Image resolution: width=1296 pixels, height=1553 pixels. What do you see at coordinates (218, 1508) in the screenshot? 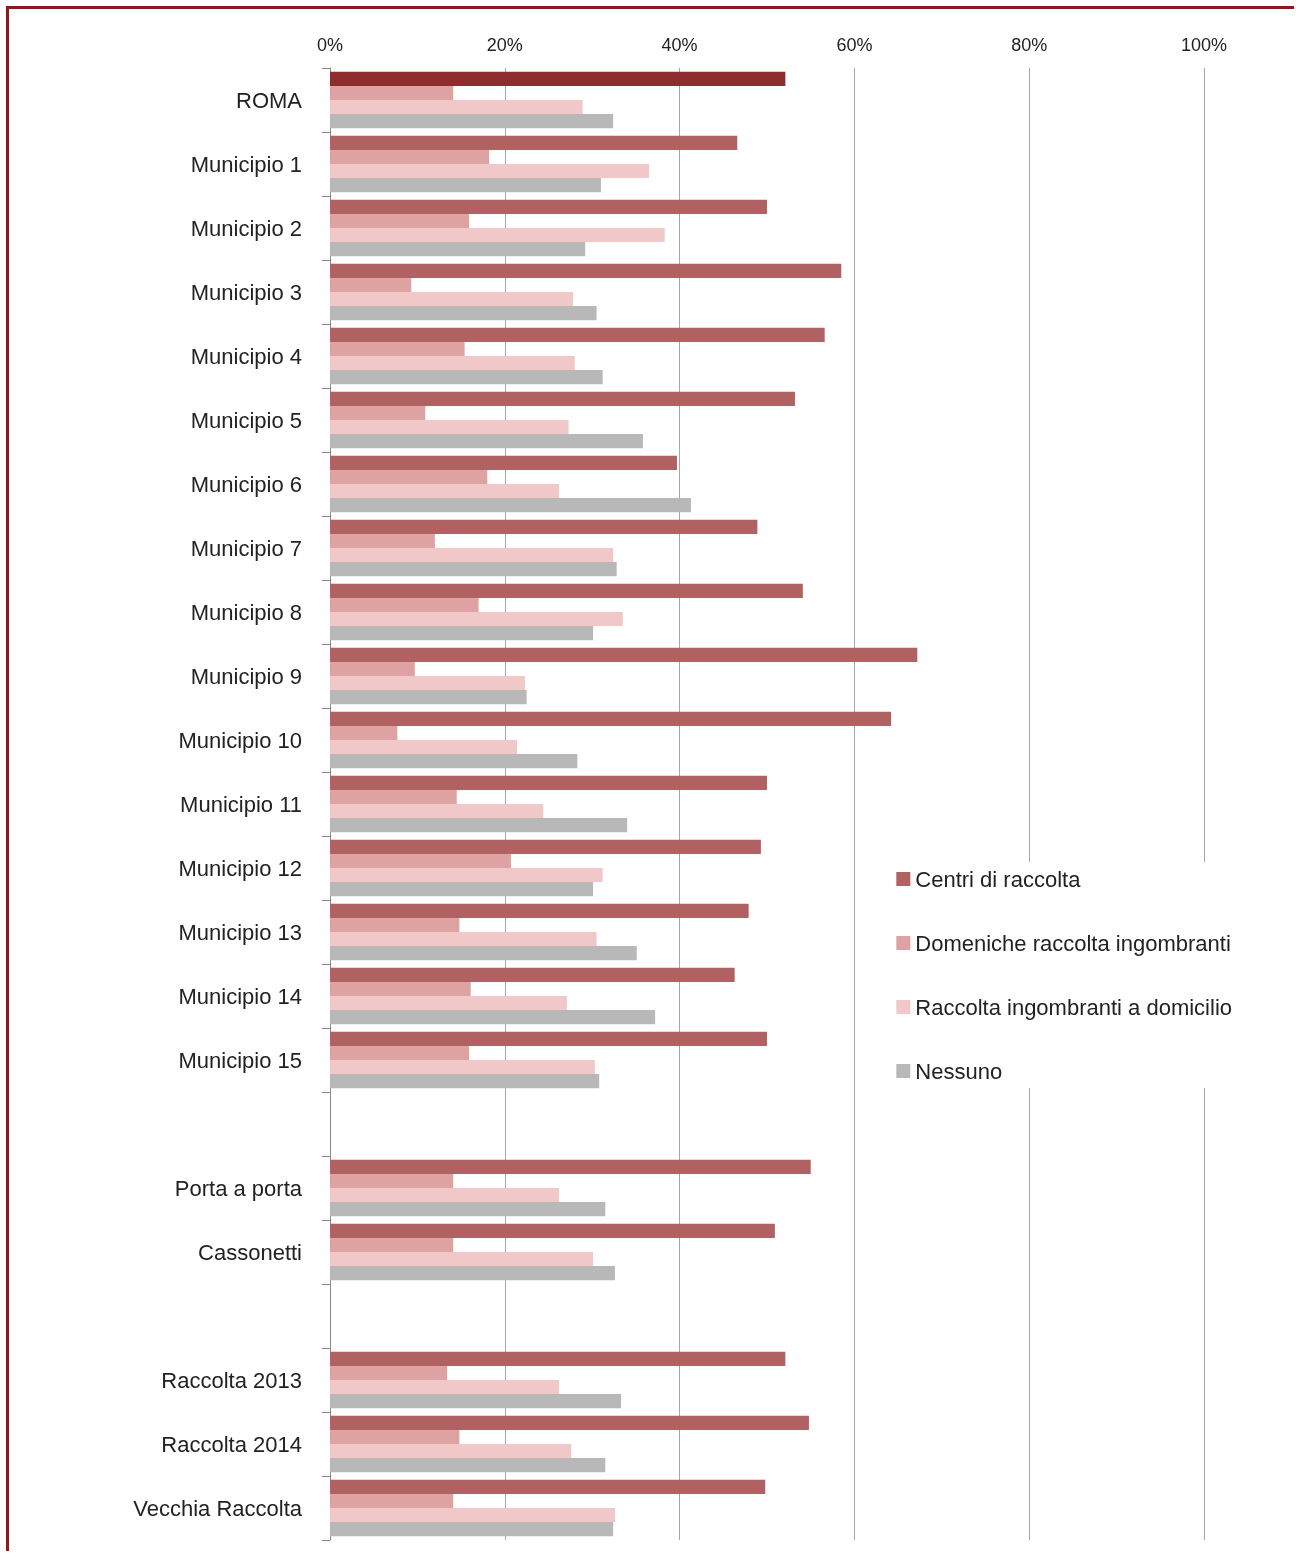
I see `y-tick-label: Vecchia Raccolta` at bounding box center [218, 1508].